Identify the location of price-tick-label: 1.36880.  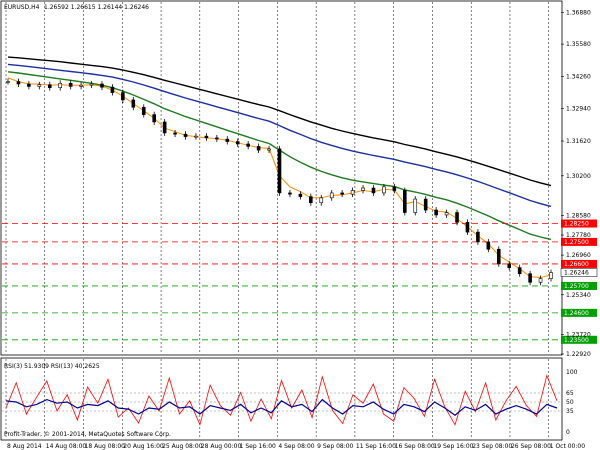
(578, 12).